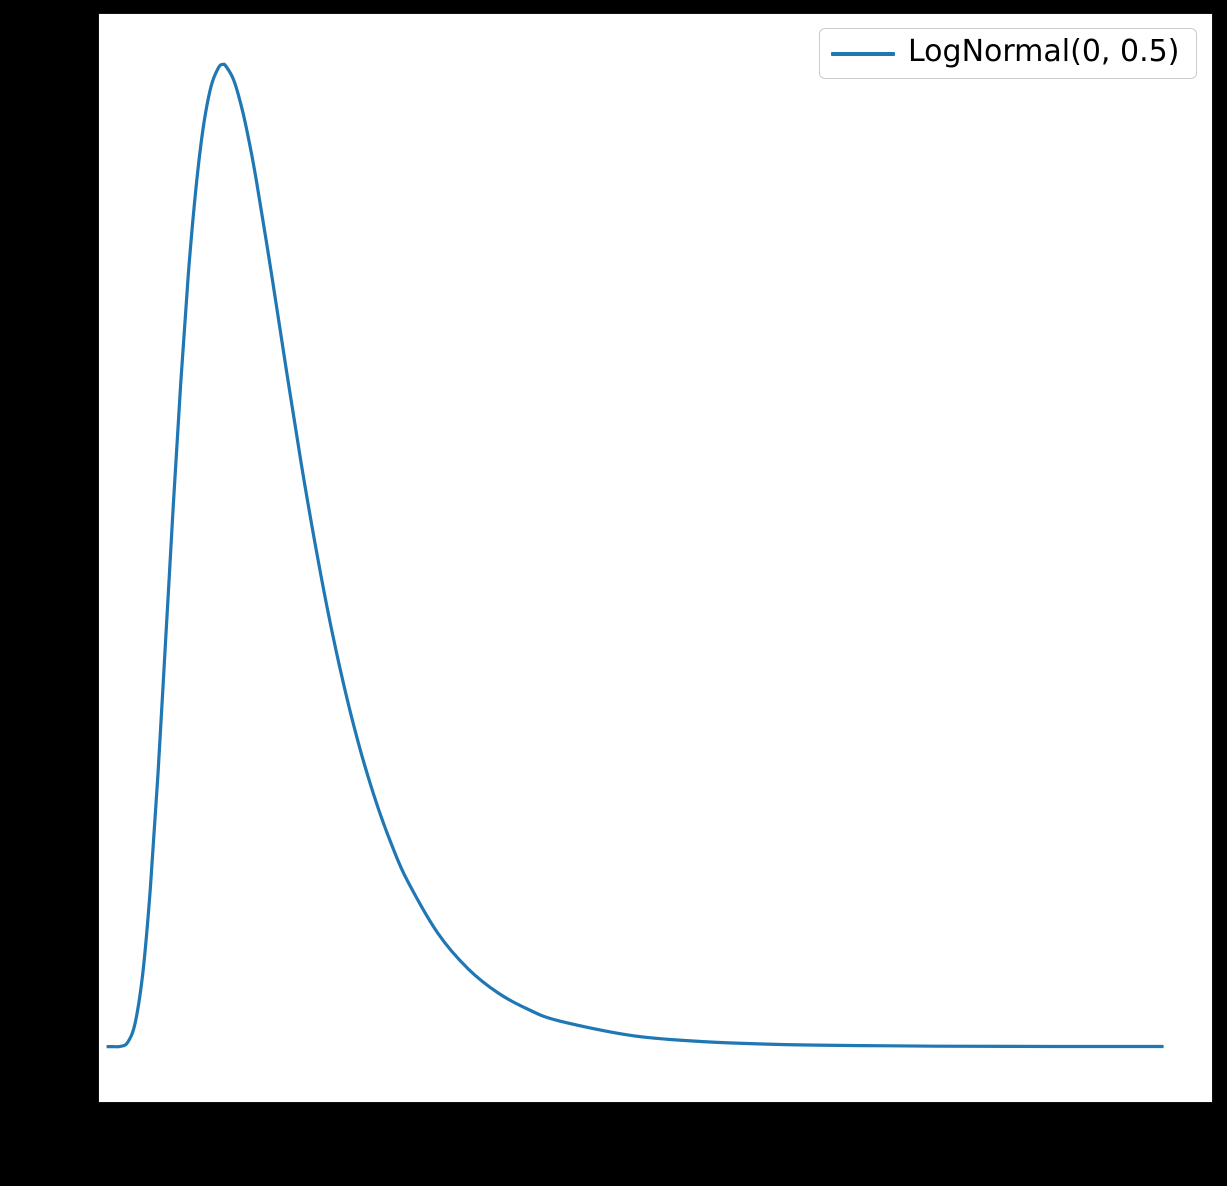 The image size is (1227, 1186). What do you see at coordinates (863, 53) in the screenshot?
I see `legend-line-sample` at bounding box center [863, 53].